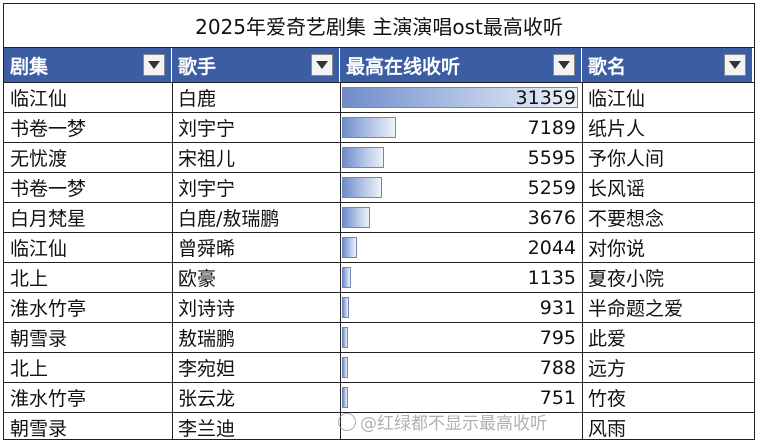 The width and height of the screenshot is (759, 444). Describe the element at coordinates (551, 157) in the screenshot. I see `listens-value: 5595` at that location.